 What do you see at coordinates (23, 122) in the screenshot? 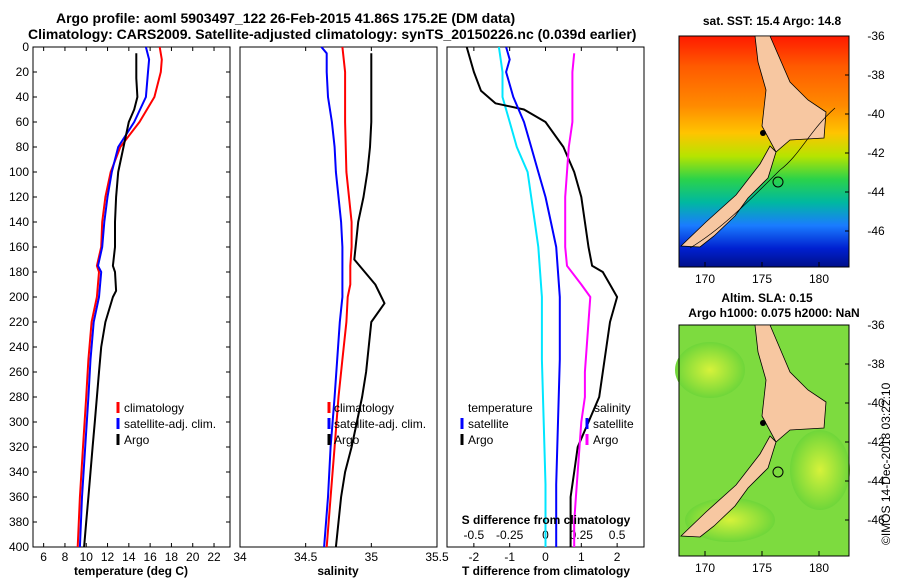
I see `depth-tick-label: 60` at bounding box center [23, 122].